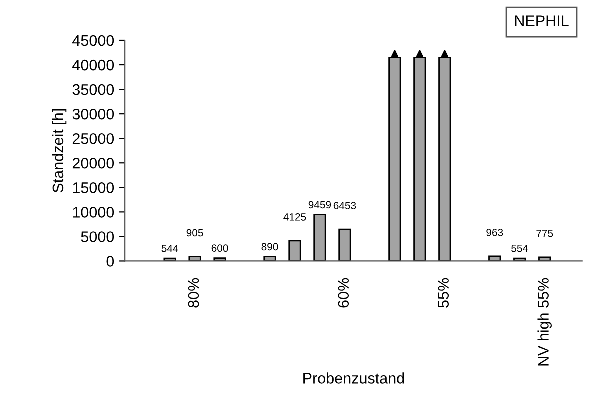 This screenshot has height=405, width=590. Describe the element at coordinates (93, 40) in the screenshot. I see `y-tick-label: 45000` at that location.